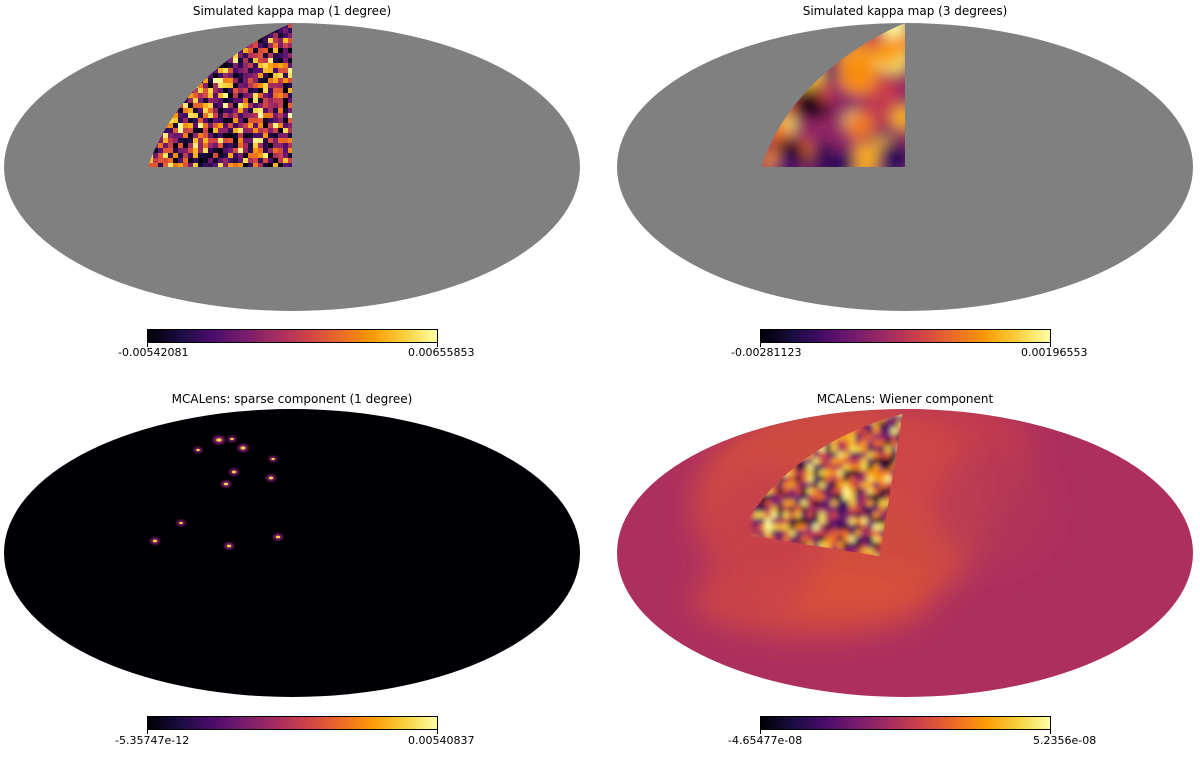 The image size is (1200, 764). What do you see at coordinates (292, 399) in the screenshot?
I see `panel-title: MCALens: sparse component (1 degree)` at bounding box center [292, 399].